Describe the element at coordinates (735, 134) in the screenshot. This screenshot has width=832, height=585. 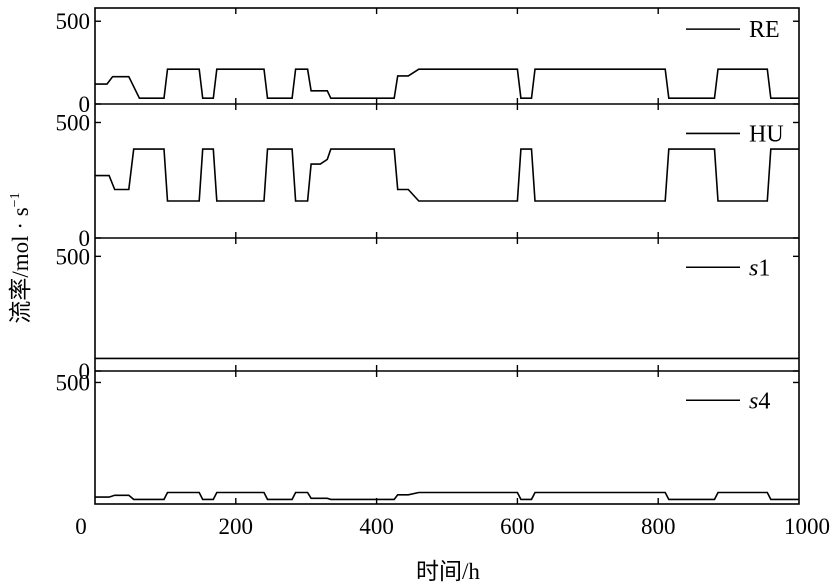
I see `legend-hu: HU` at that location.